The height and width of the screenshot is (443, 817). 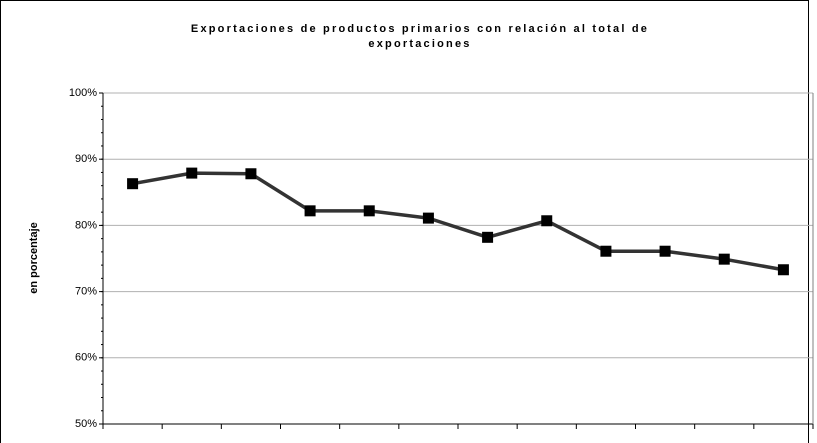 I want to click on y-tick-label: 60%, so click(x=86, y=358).